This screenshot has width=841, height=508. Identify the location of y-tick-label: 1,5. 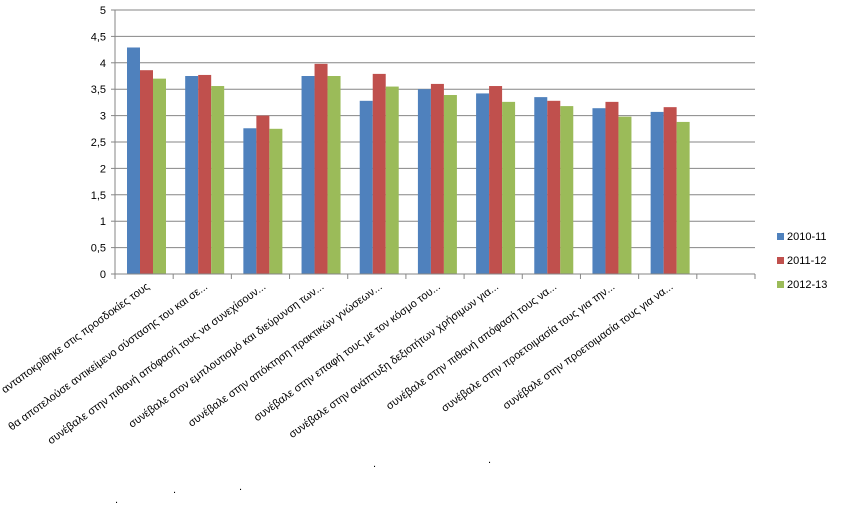
(98, 196).